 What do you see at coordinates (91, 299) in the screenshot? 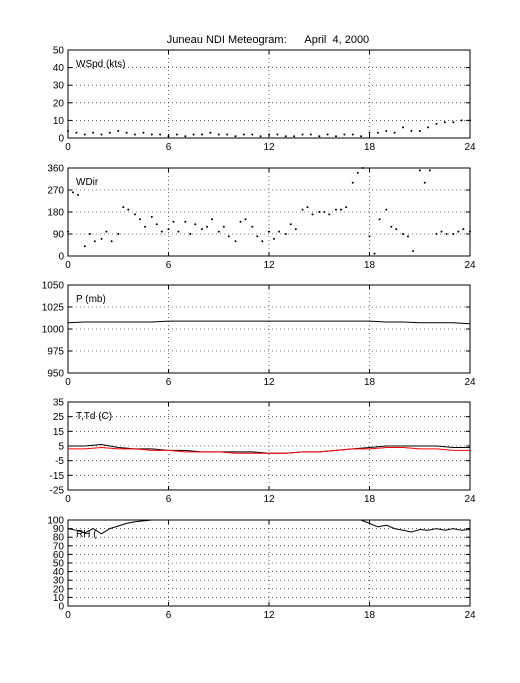
I see `panel-label: P (mb)` at bounding box center [91, 299].